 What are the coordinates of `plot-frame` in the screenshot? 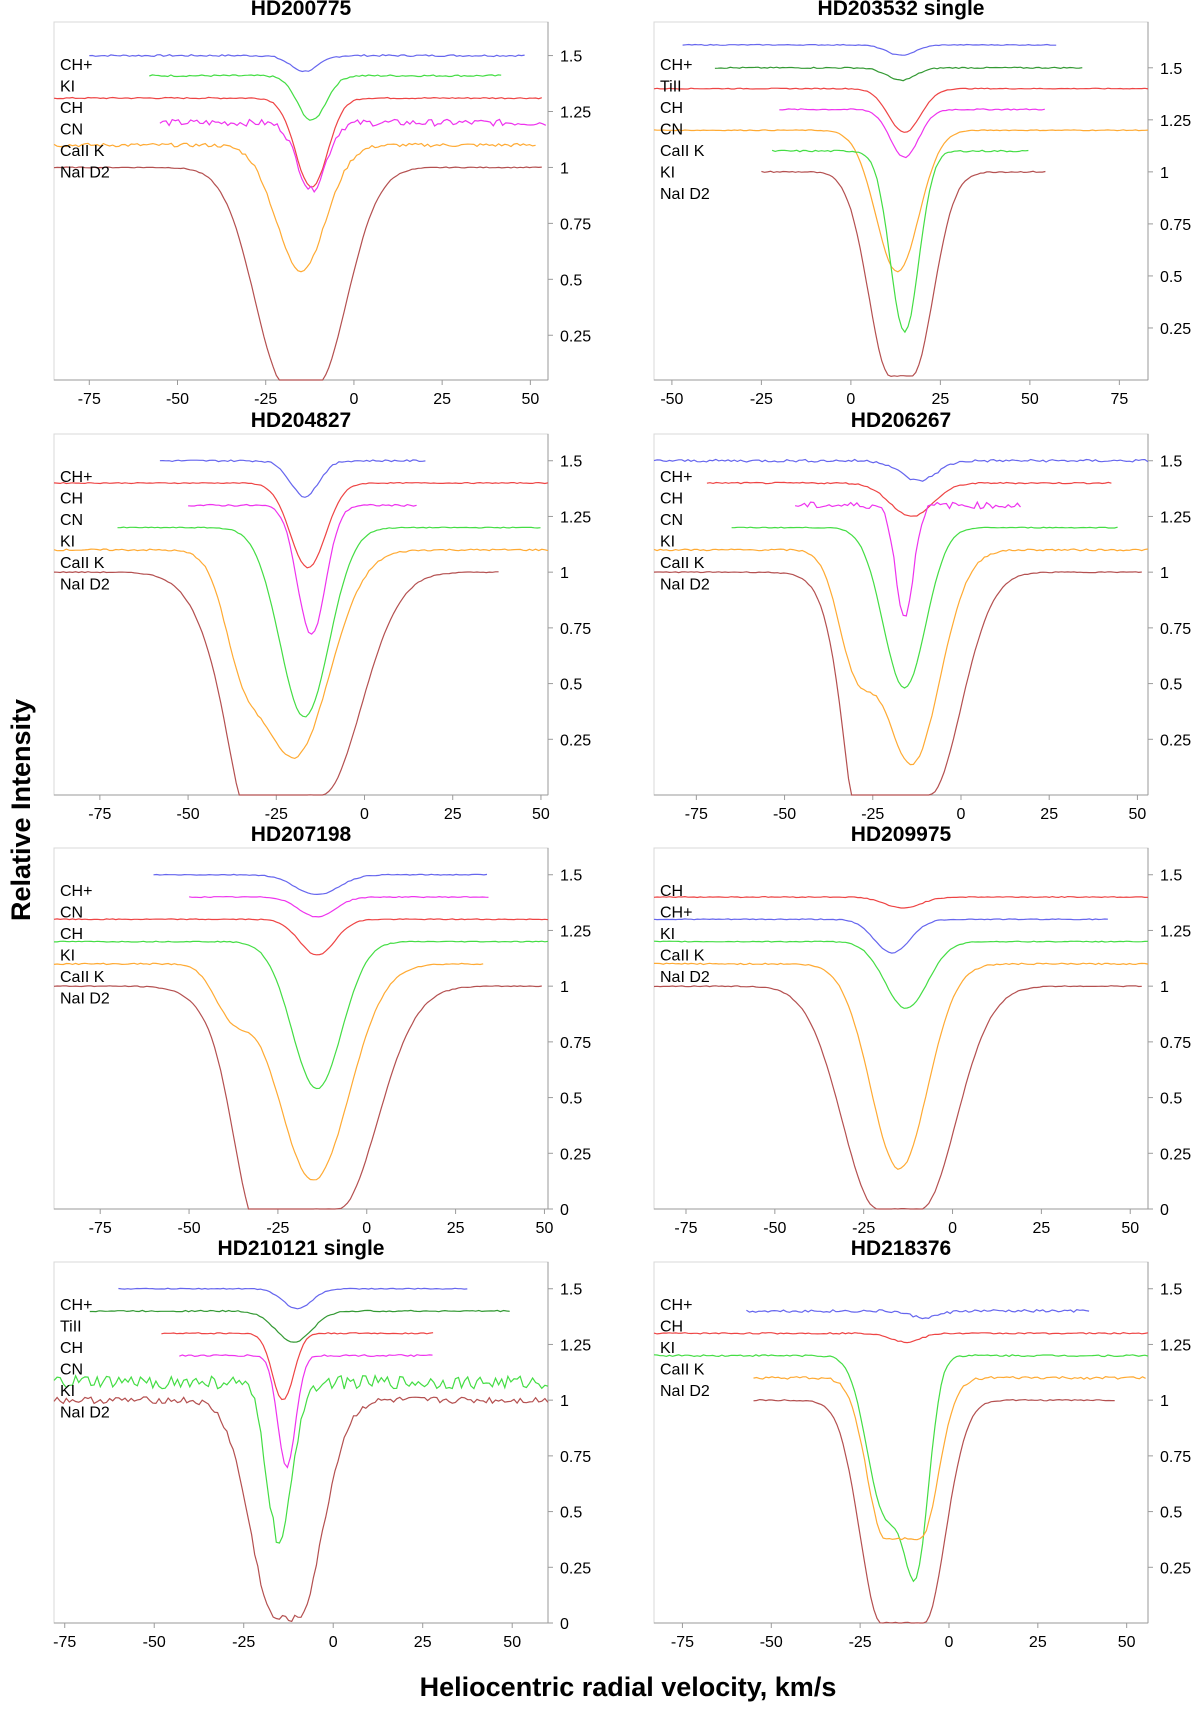 It's located at (901, 1442).